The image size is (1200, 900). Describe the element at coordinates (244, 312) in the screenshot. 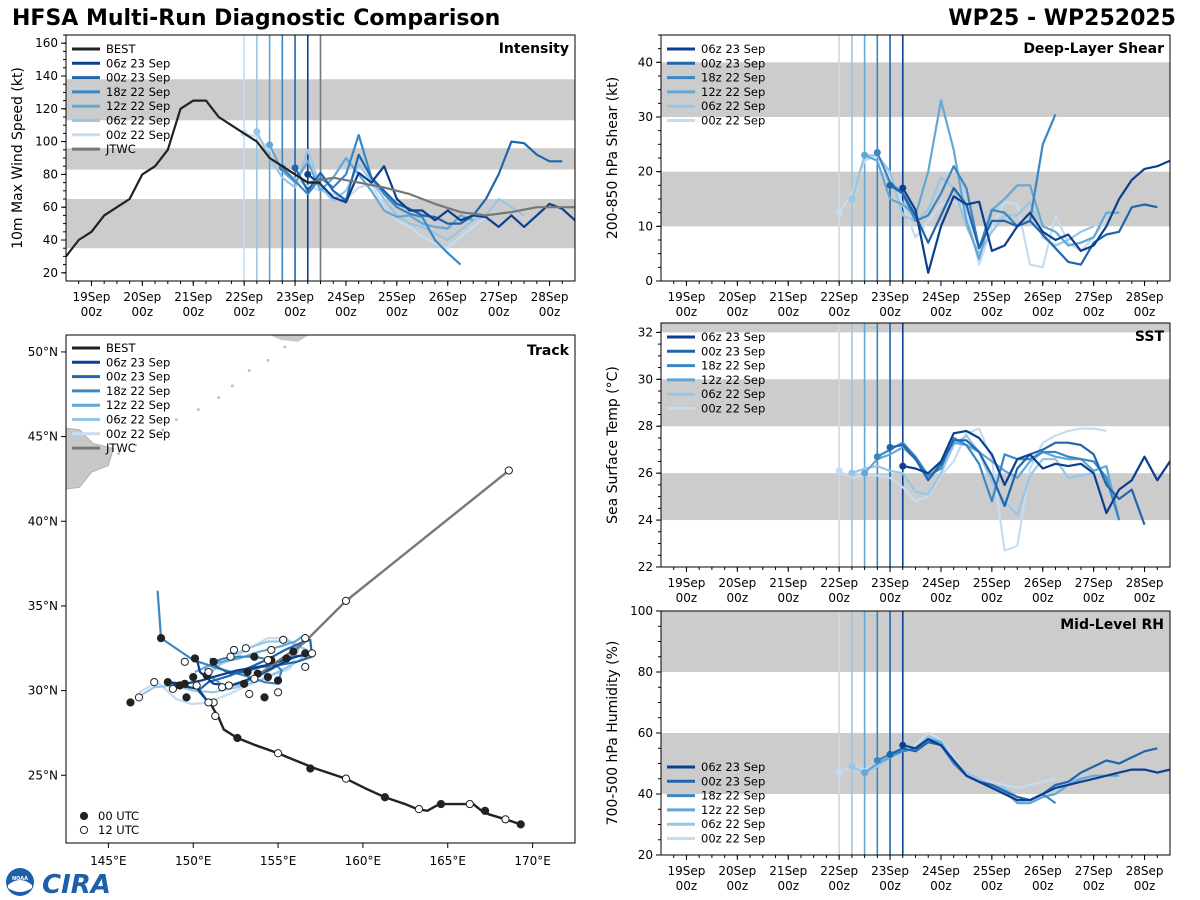

I see `intensity-xtick-label-hour: 00z` at that location.